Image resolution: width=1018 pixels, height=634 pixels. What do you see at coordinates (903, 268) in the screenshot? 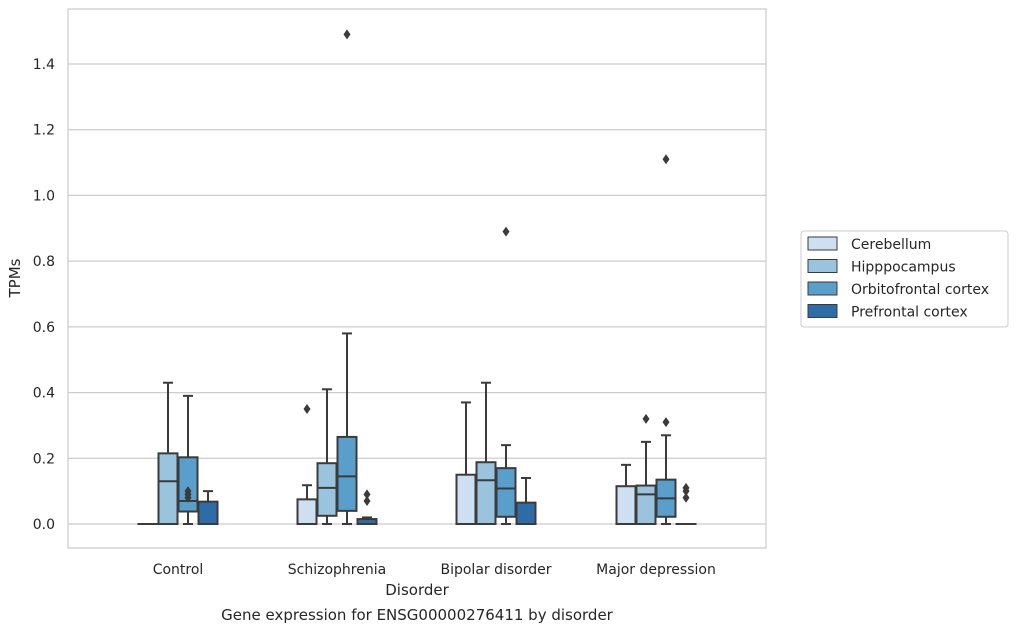
I see `legend-label: Hipppocampus` at bounding box center [903, 268].